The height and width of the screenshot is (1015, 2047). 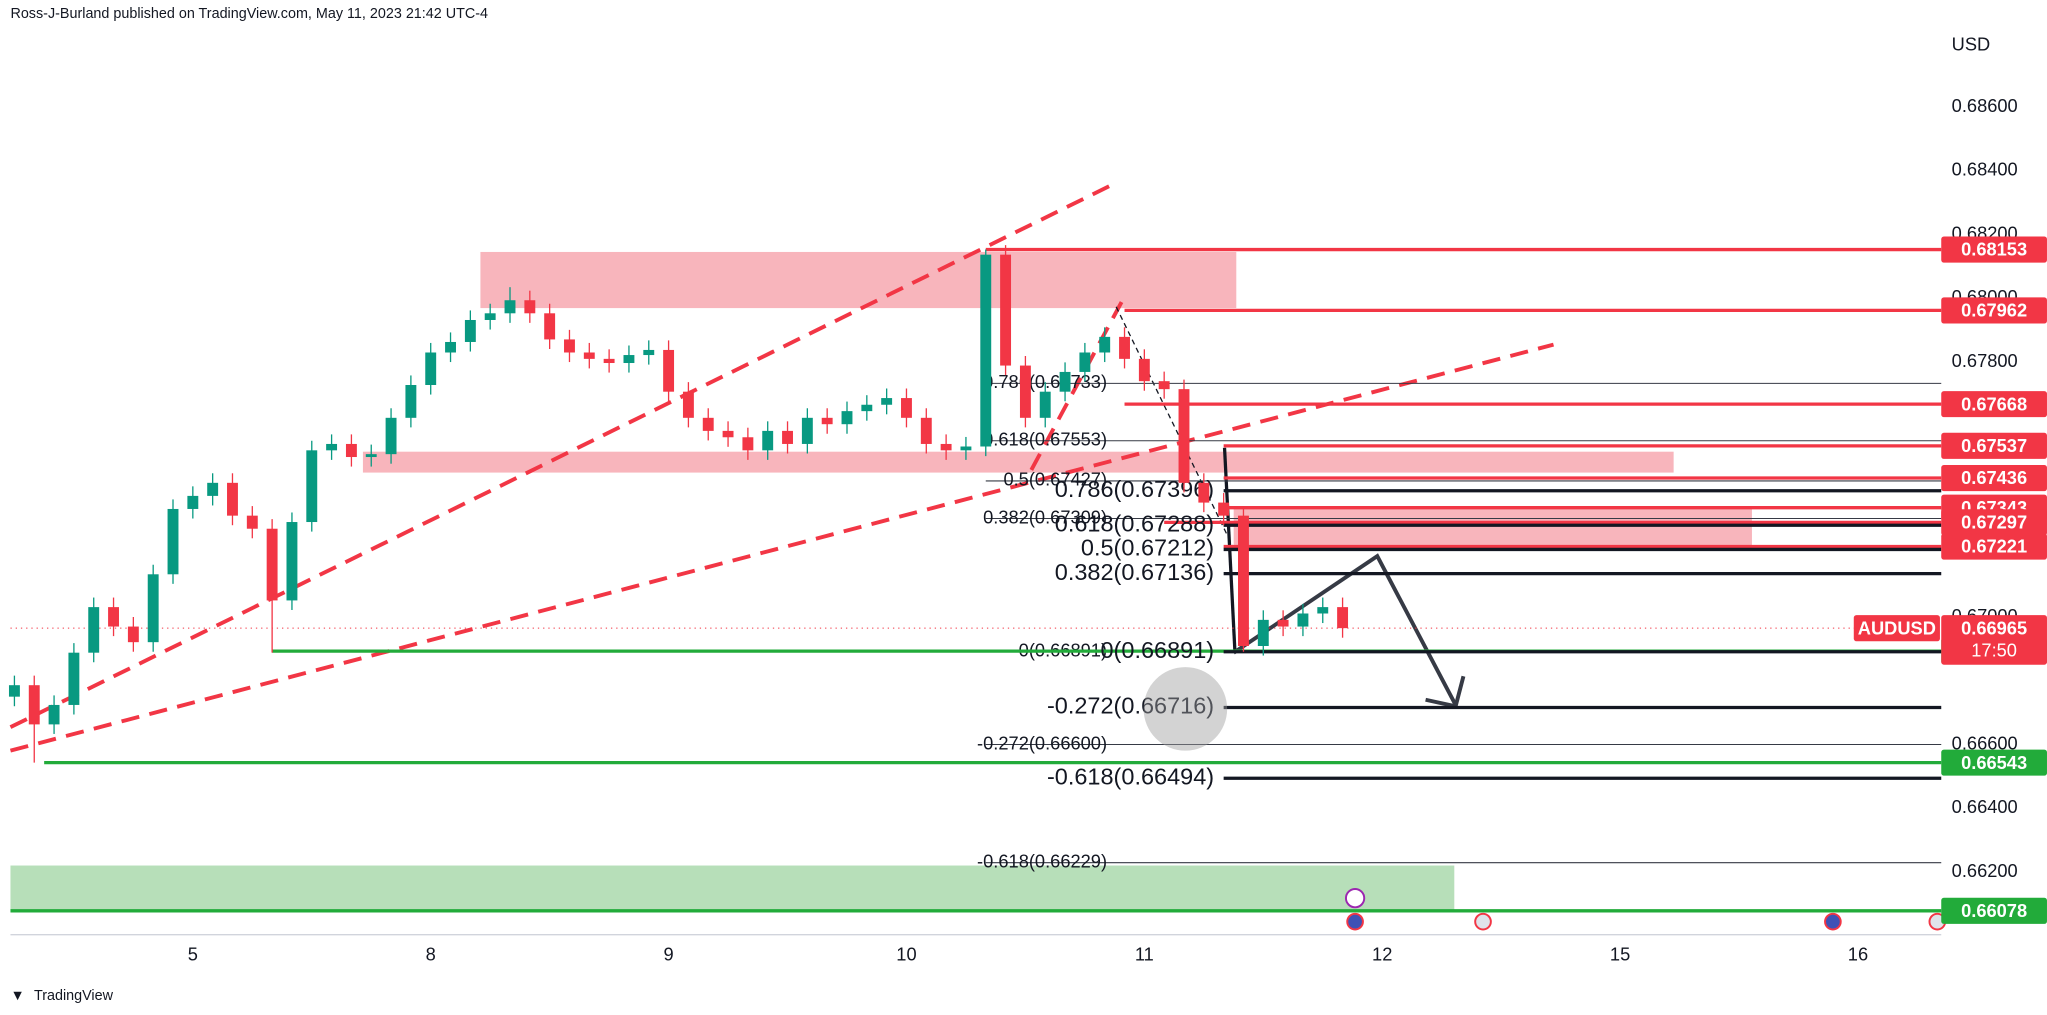 What do you see at coordinates (1055, 479) in the screenshot?
I see `fib-label: 0.5(0.67427)` at bounding box center [1055, 479].